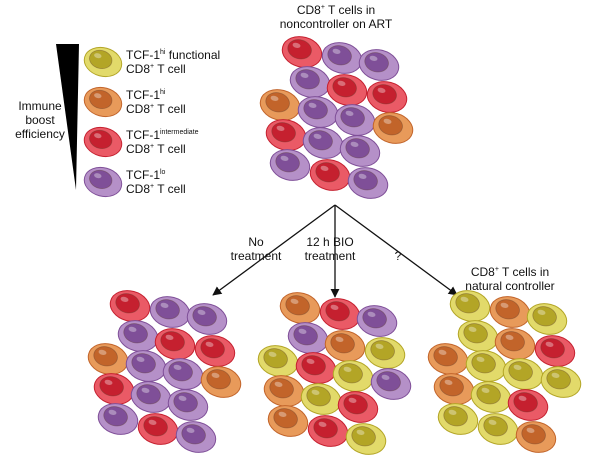 This screenshot has height=469, width=600. I want to click on label: TCF-1hi, so click(146, 95).